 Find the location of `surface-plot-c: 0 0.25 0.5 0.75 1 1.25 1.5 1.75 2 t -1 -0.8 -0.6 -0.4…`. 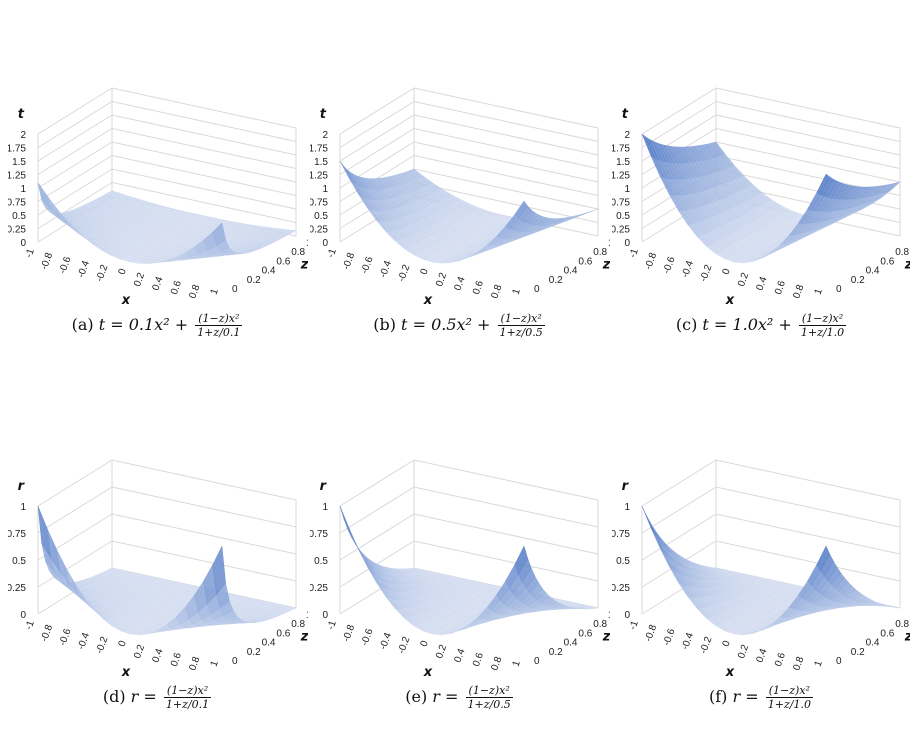

surface-plot-c: 0 0.25 0.5 0.75 1 1.25 1.5 1.75 2 t -1 -0.8 -0.6 -0.4… is located at coordinates (761, 197).